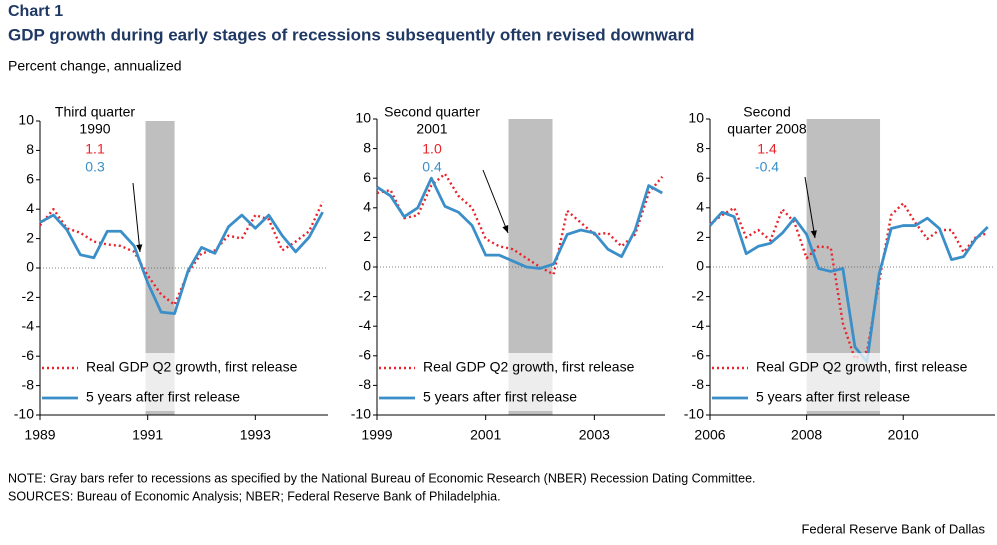 The height and width of the screenshot is (545, 997). What do you see at coordinates (95, 167) in the screenshot?
I see `annotation-value: 0.3` at bounding box center [95, 167].